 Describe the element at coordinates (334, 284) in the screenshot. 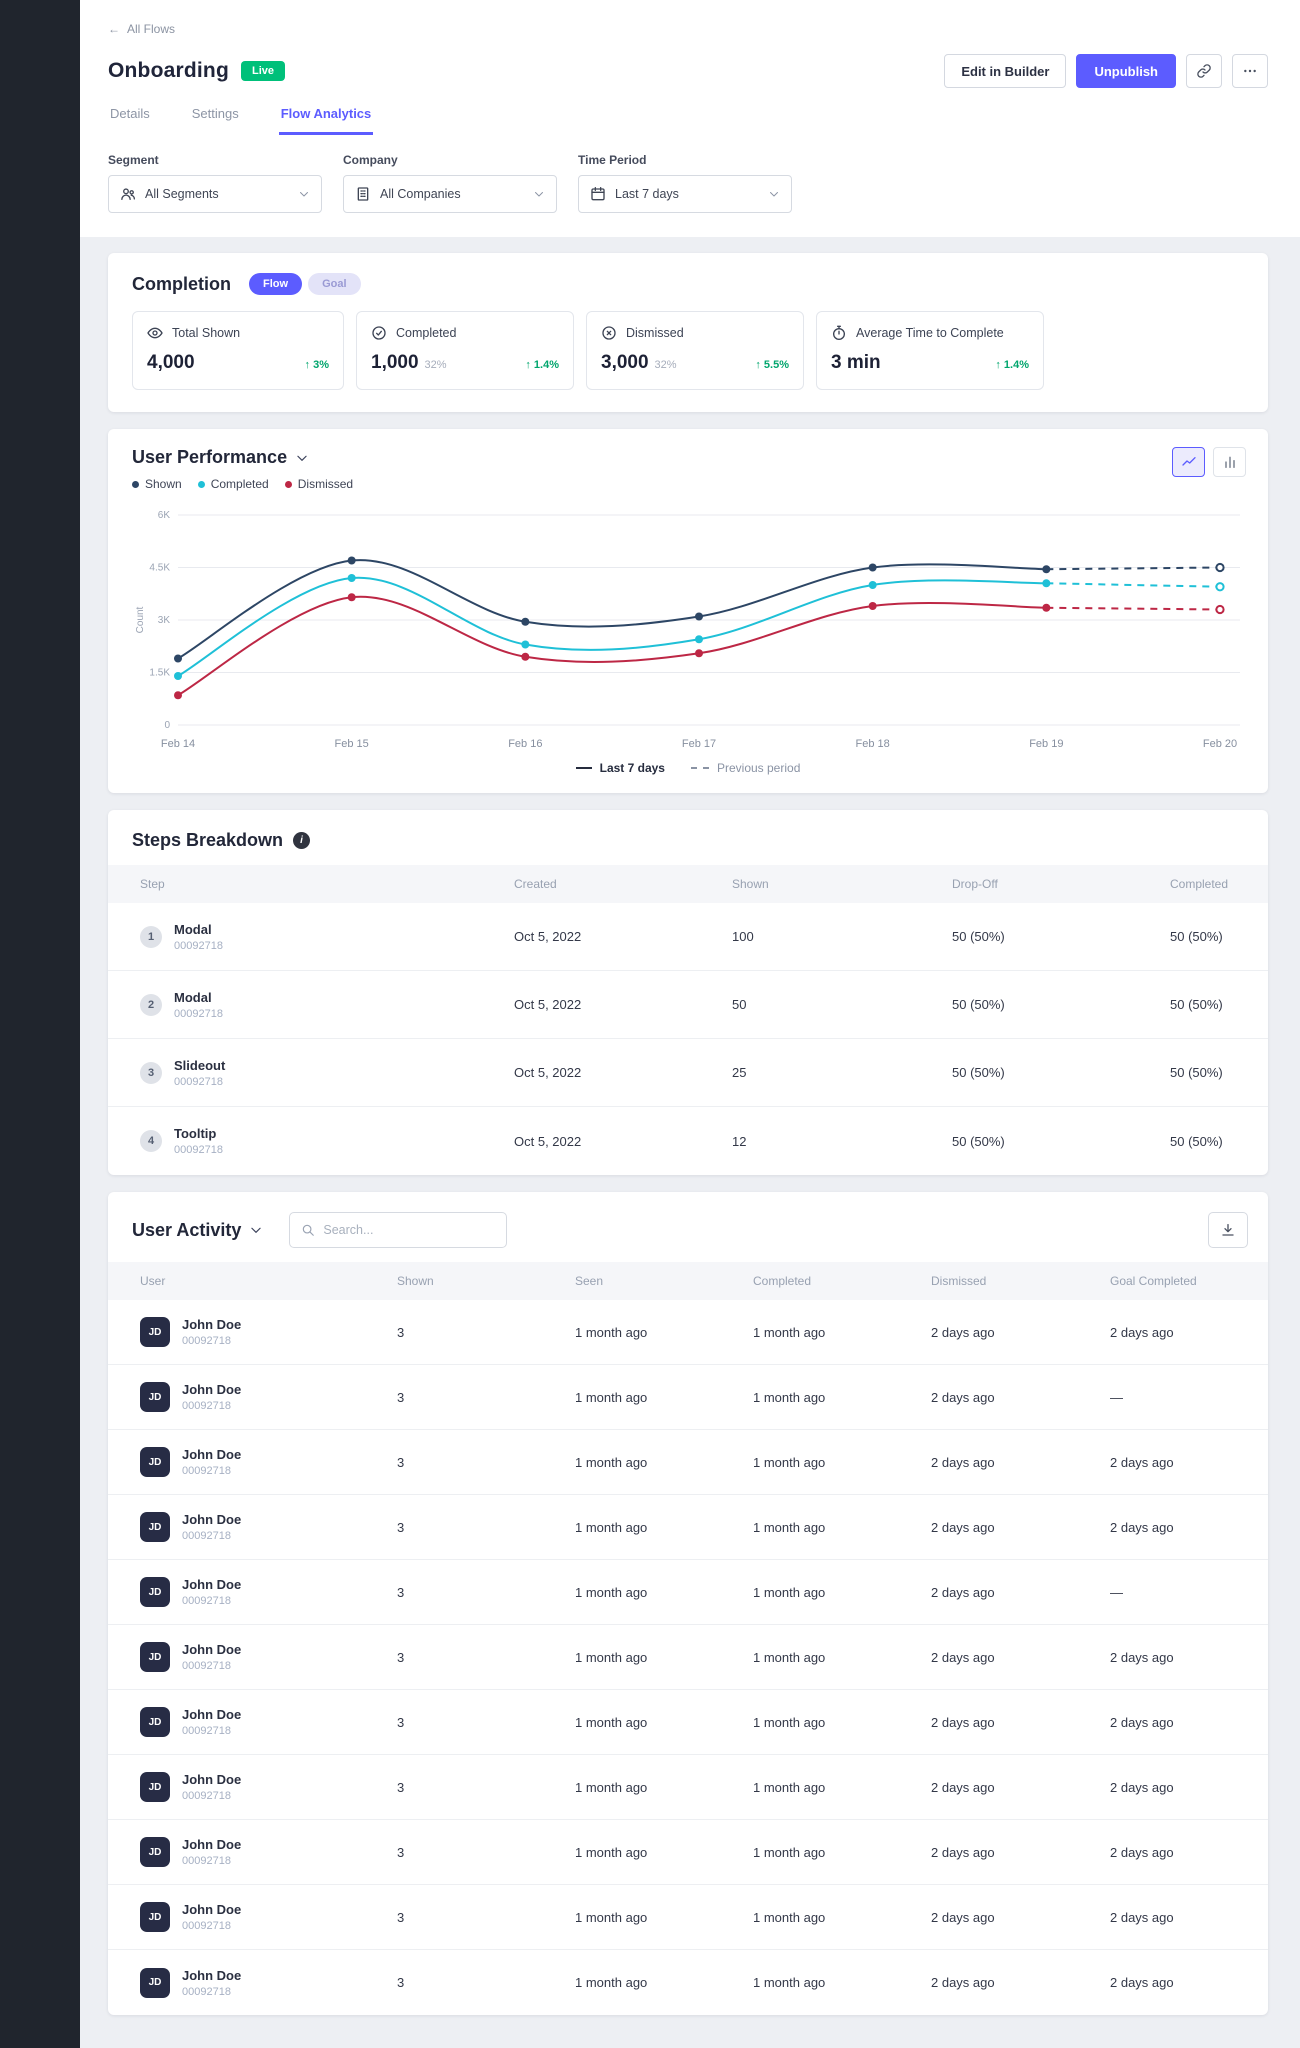

I see `goal-toggle-button: Goal` at that location.